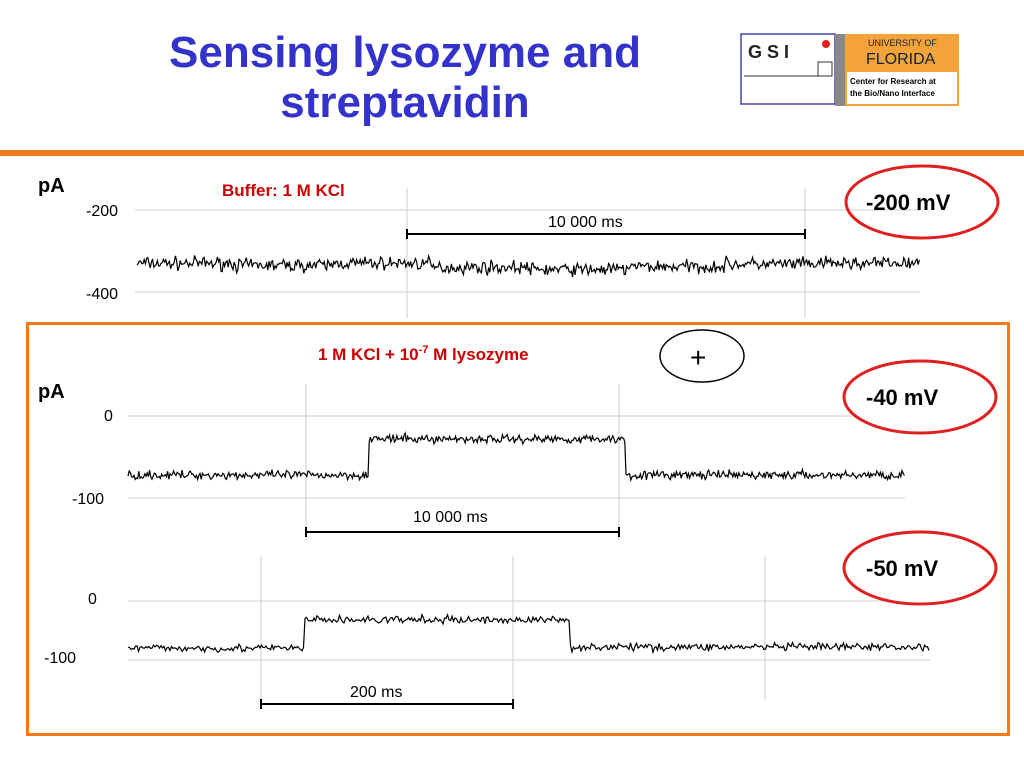  I want to click on lyso-voltage: -40 mV, so click(902, 397).